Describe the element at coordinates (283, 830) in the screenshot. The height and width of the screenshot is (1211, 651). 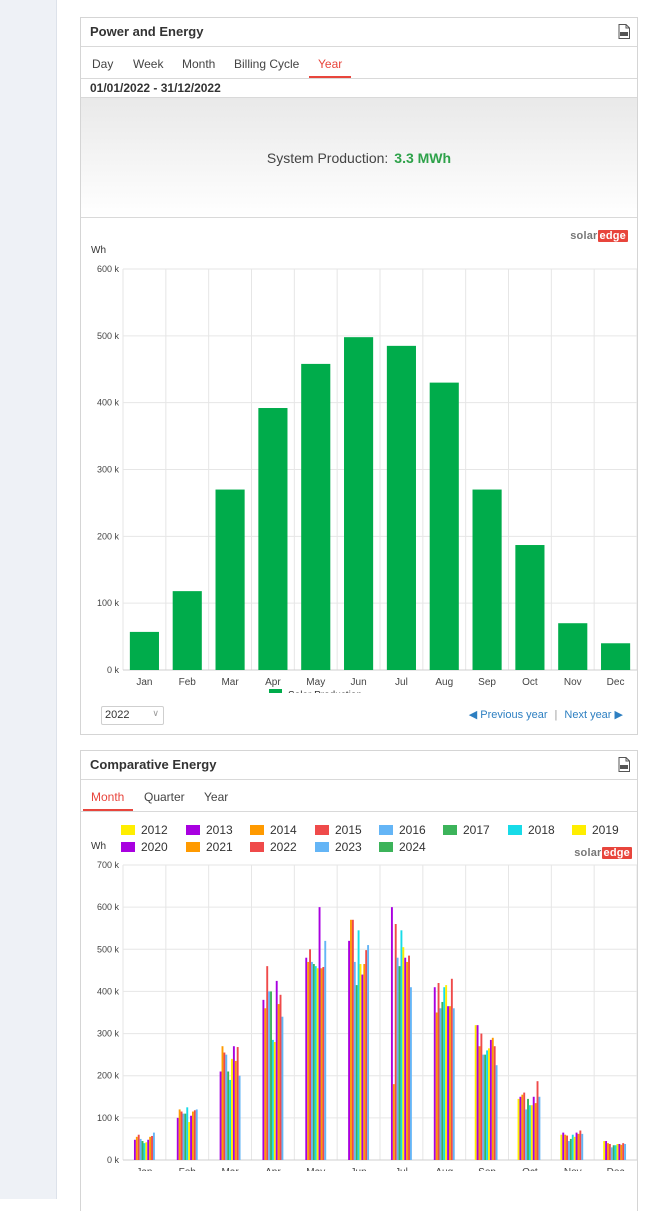
I see `legend-label: 2014` at that location.